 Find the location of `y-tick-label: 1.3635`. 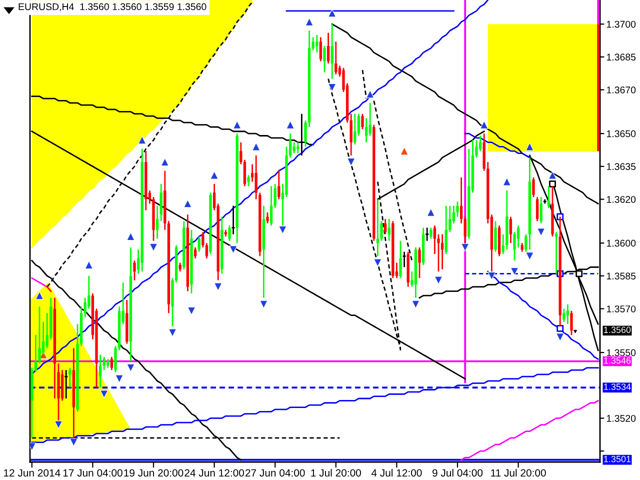

y-tick-label: 1.3635 is located at coordinates (621, 166).